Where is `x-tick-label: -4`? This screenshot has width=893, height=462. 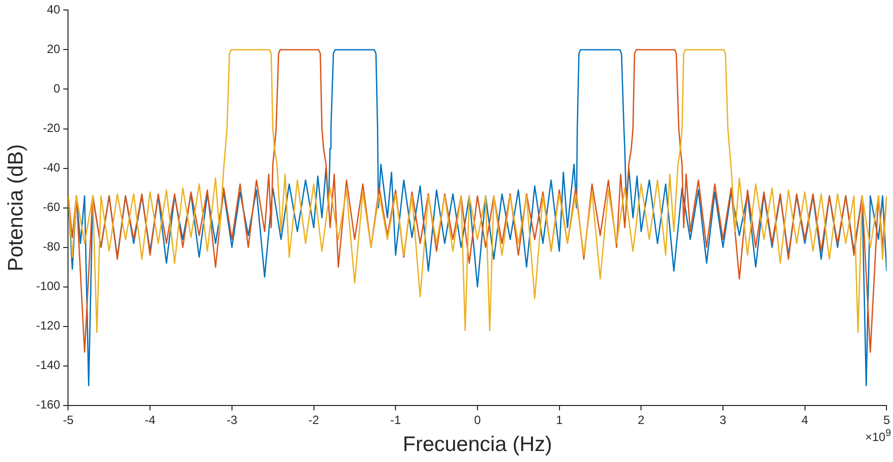
x-tick-label: -4 is located at coordinates (150, 419).